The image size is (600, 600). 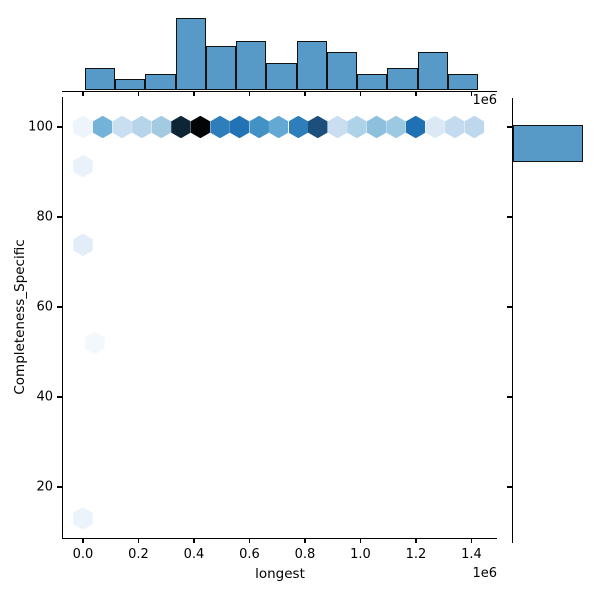 I want to click on x-tick-label: 0.2, so click(x=138, y=554).